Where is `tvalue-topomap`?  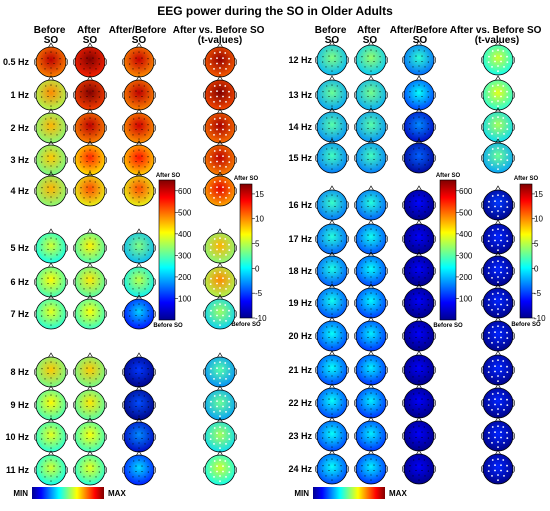 tvalue-topomap is located at coordinates (498, 58).